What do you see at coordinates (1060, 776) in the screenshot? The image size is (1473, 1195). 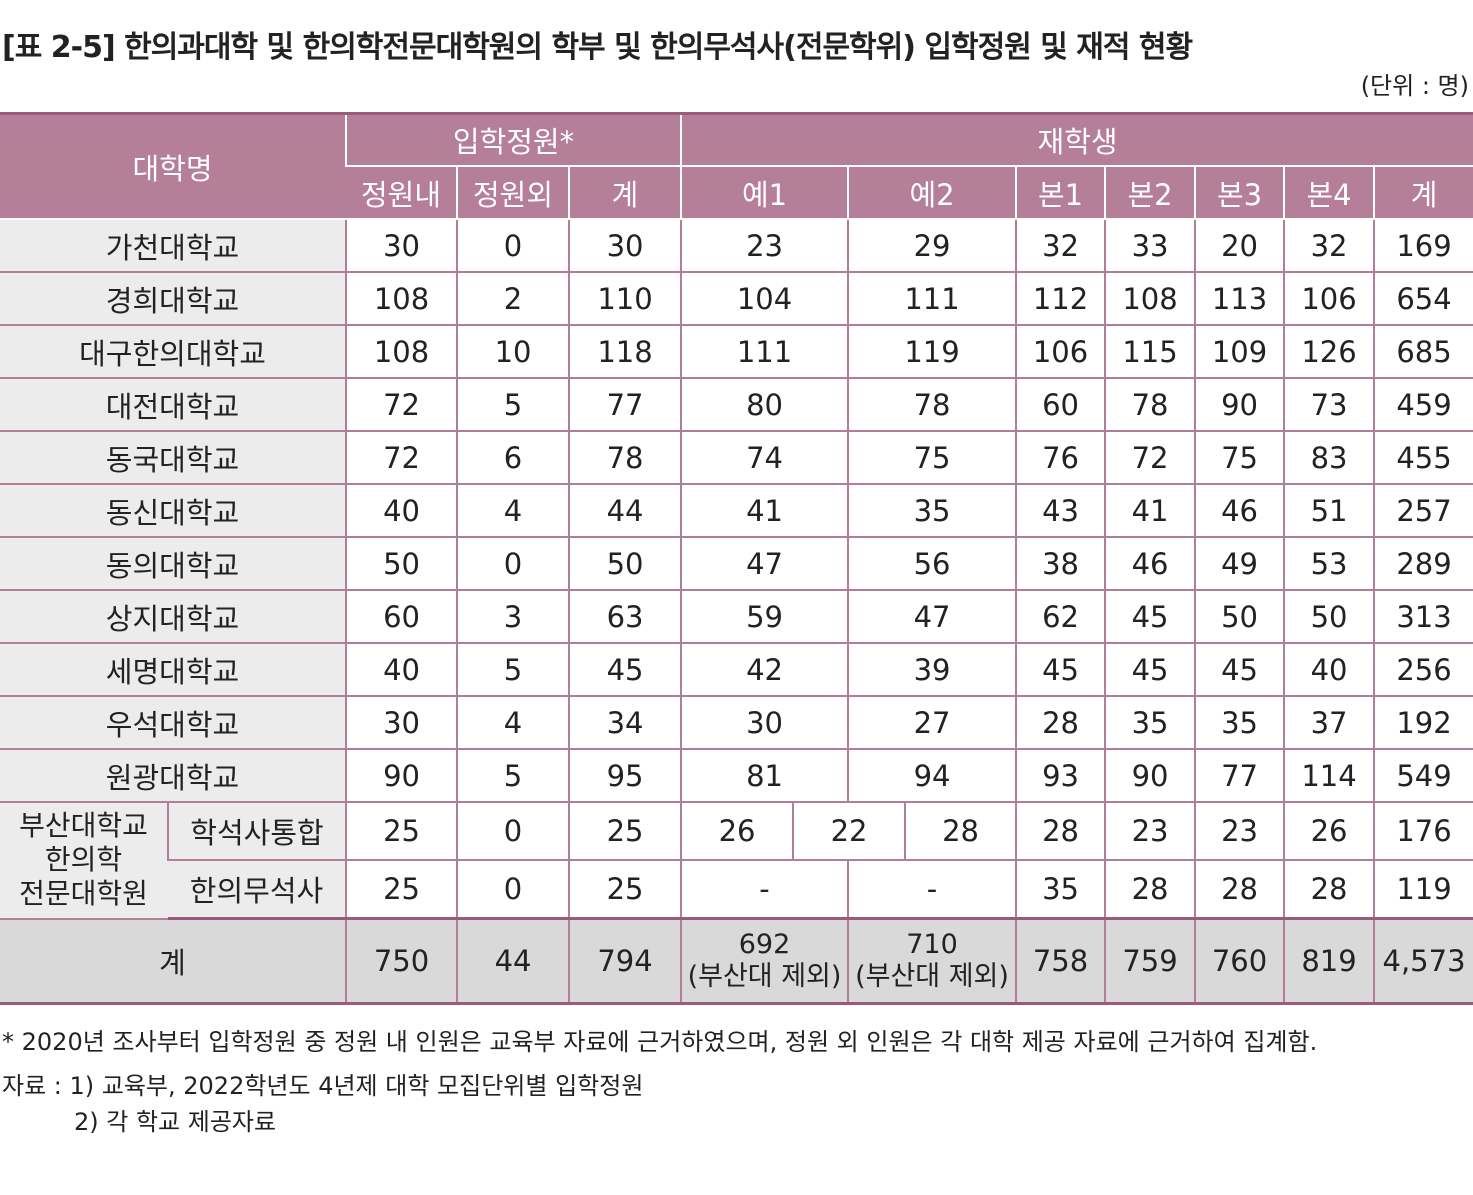 I see `cell: 93` at bounding box center [1060, 776].